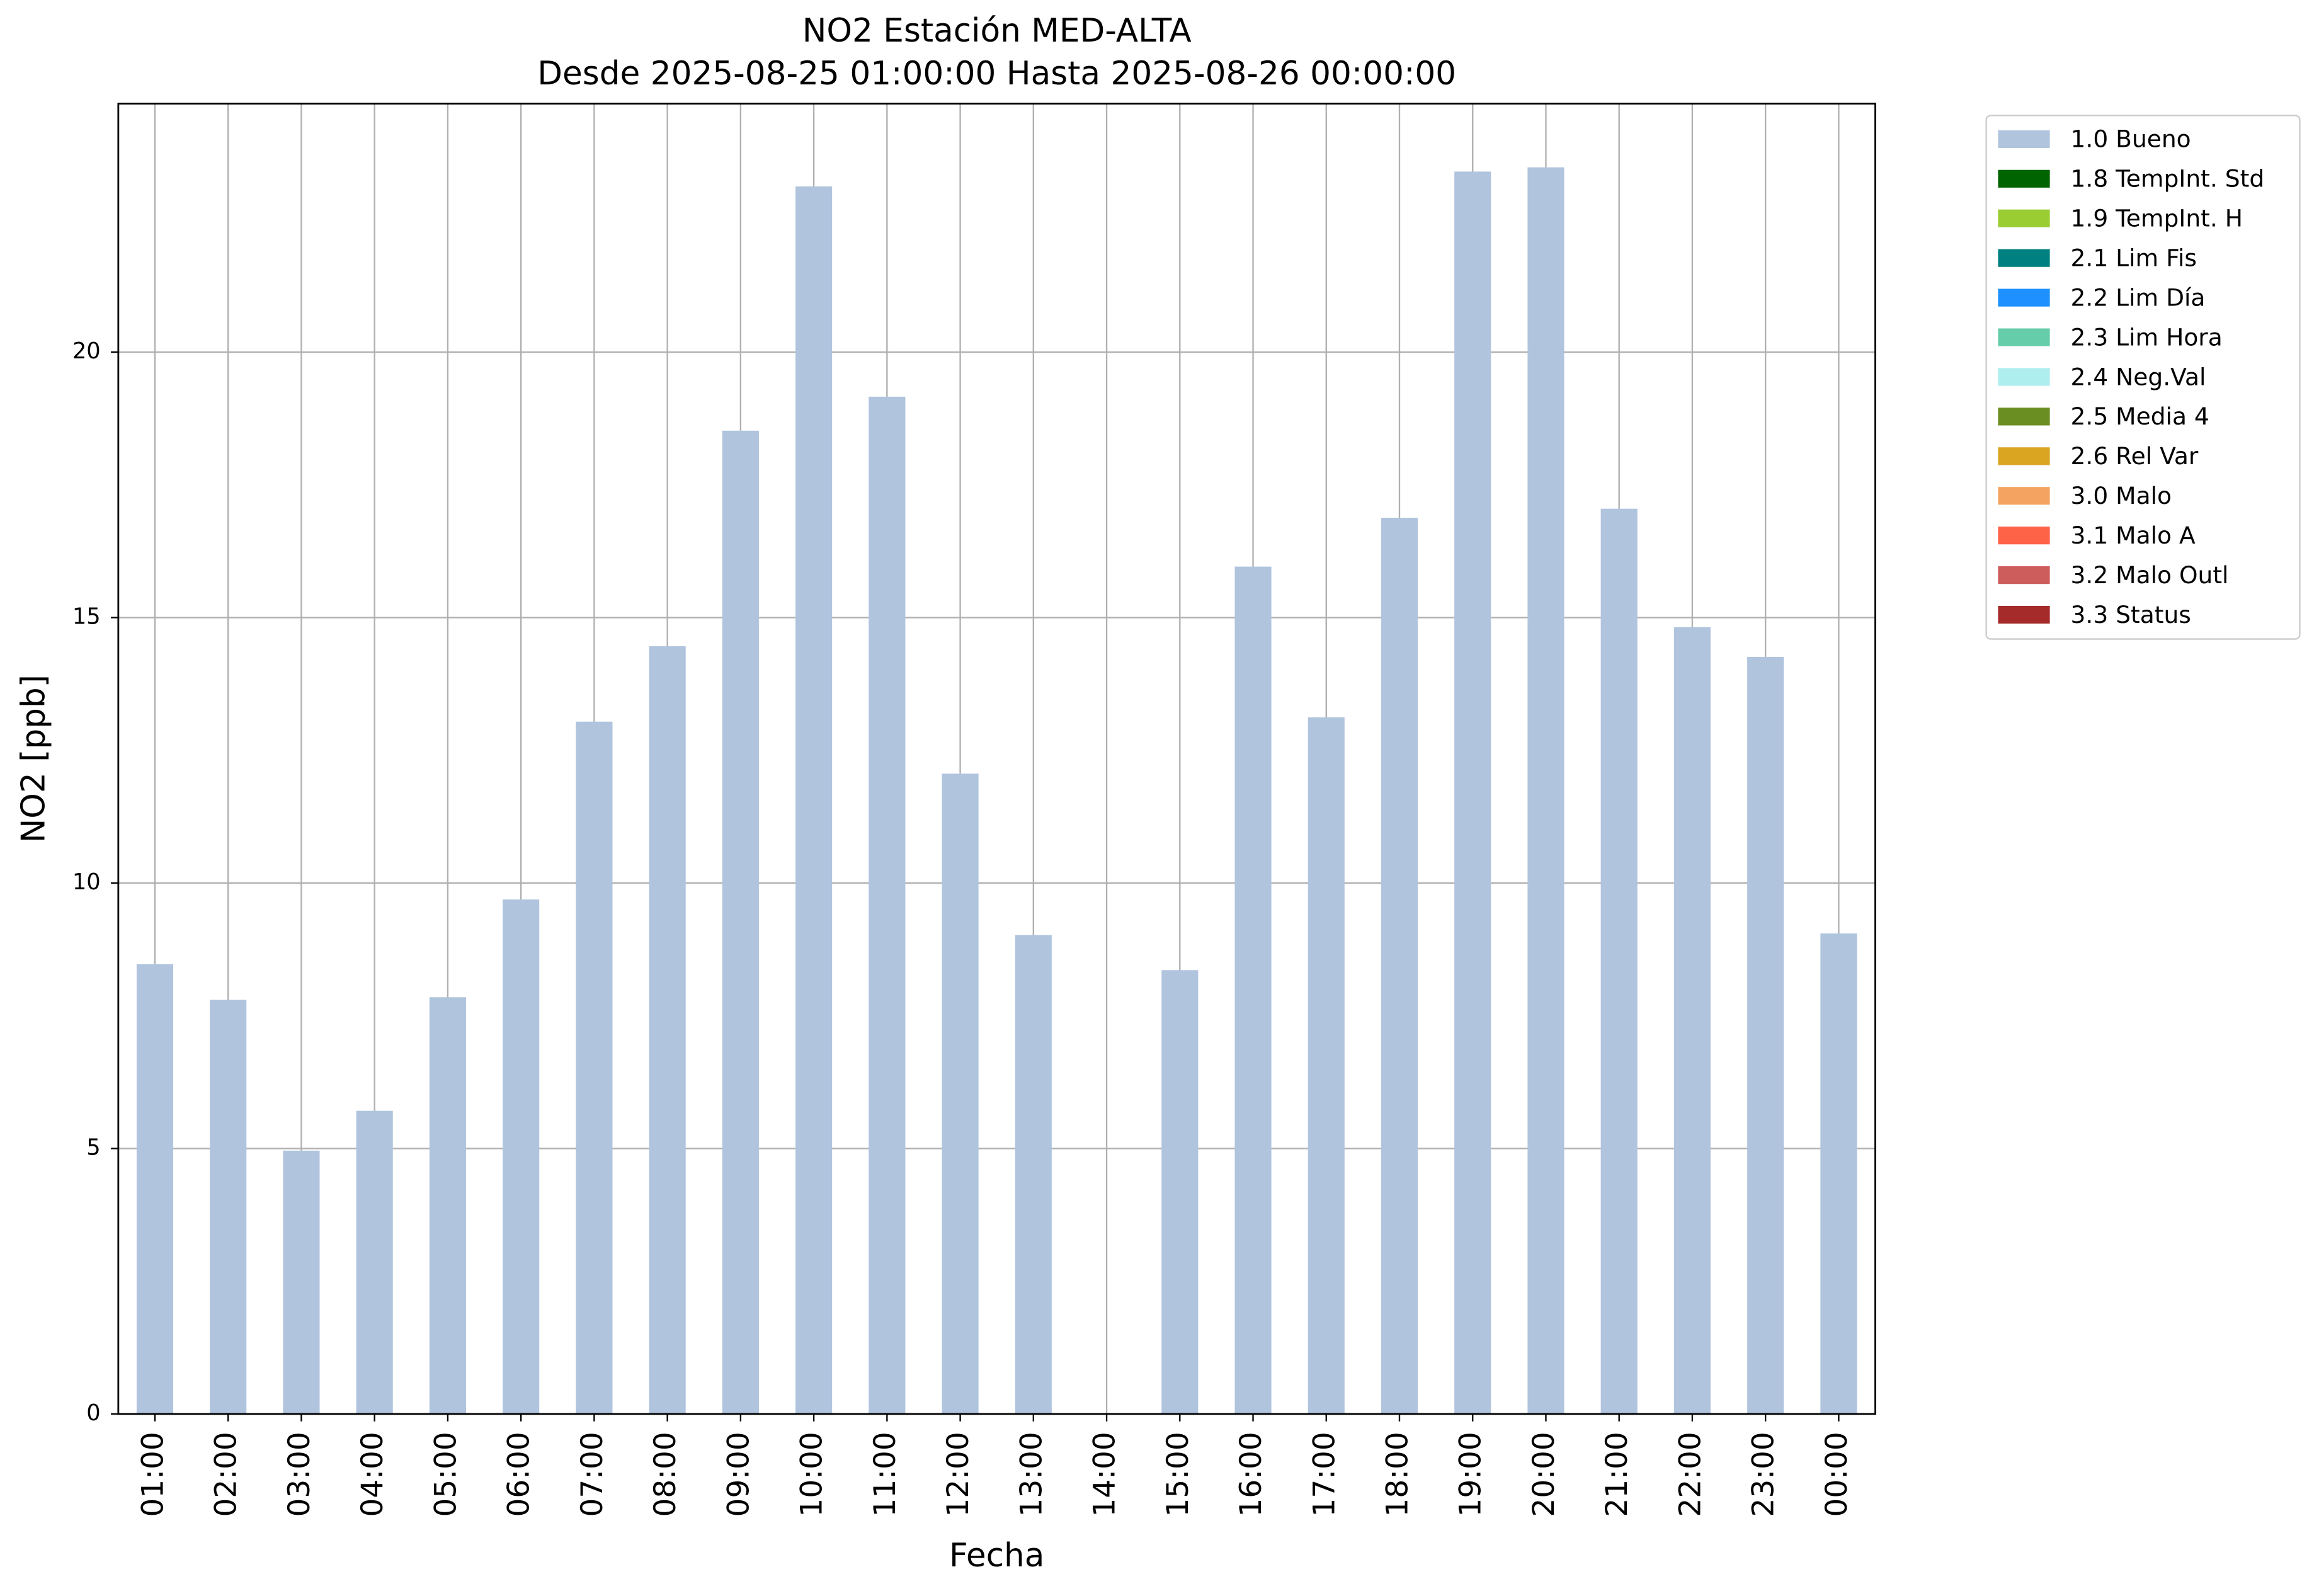  Describe the element at coordinates (226, 1474) in the screenshot. I see `x-tick-label: 02:00` at that location.